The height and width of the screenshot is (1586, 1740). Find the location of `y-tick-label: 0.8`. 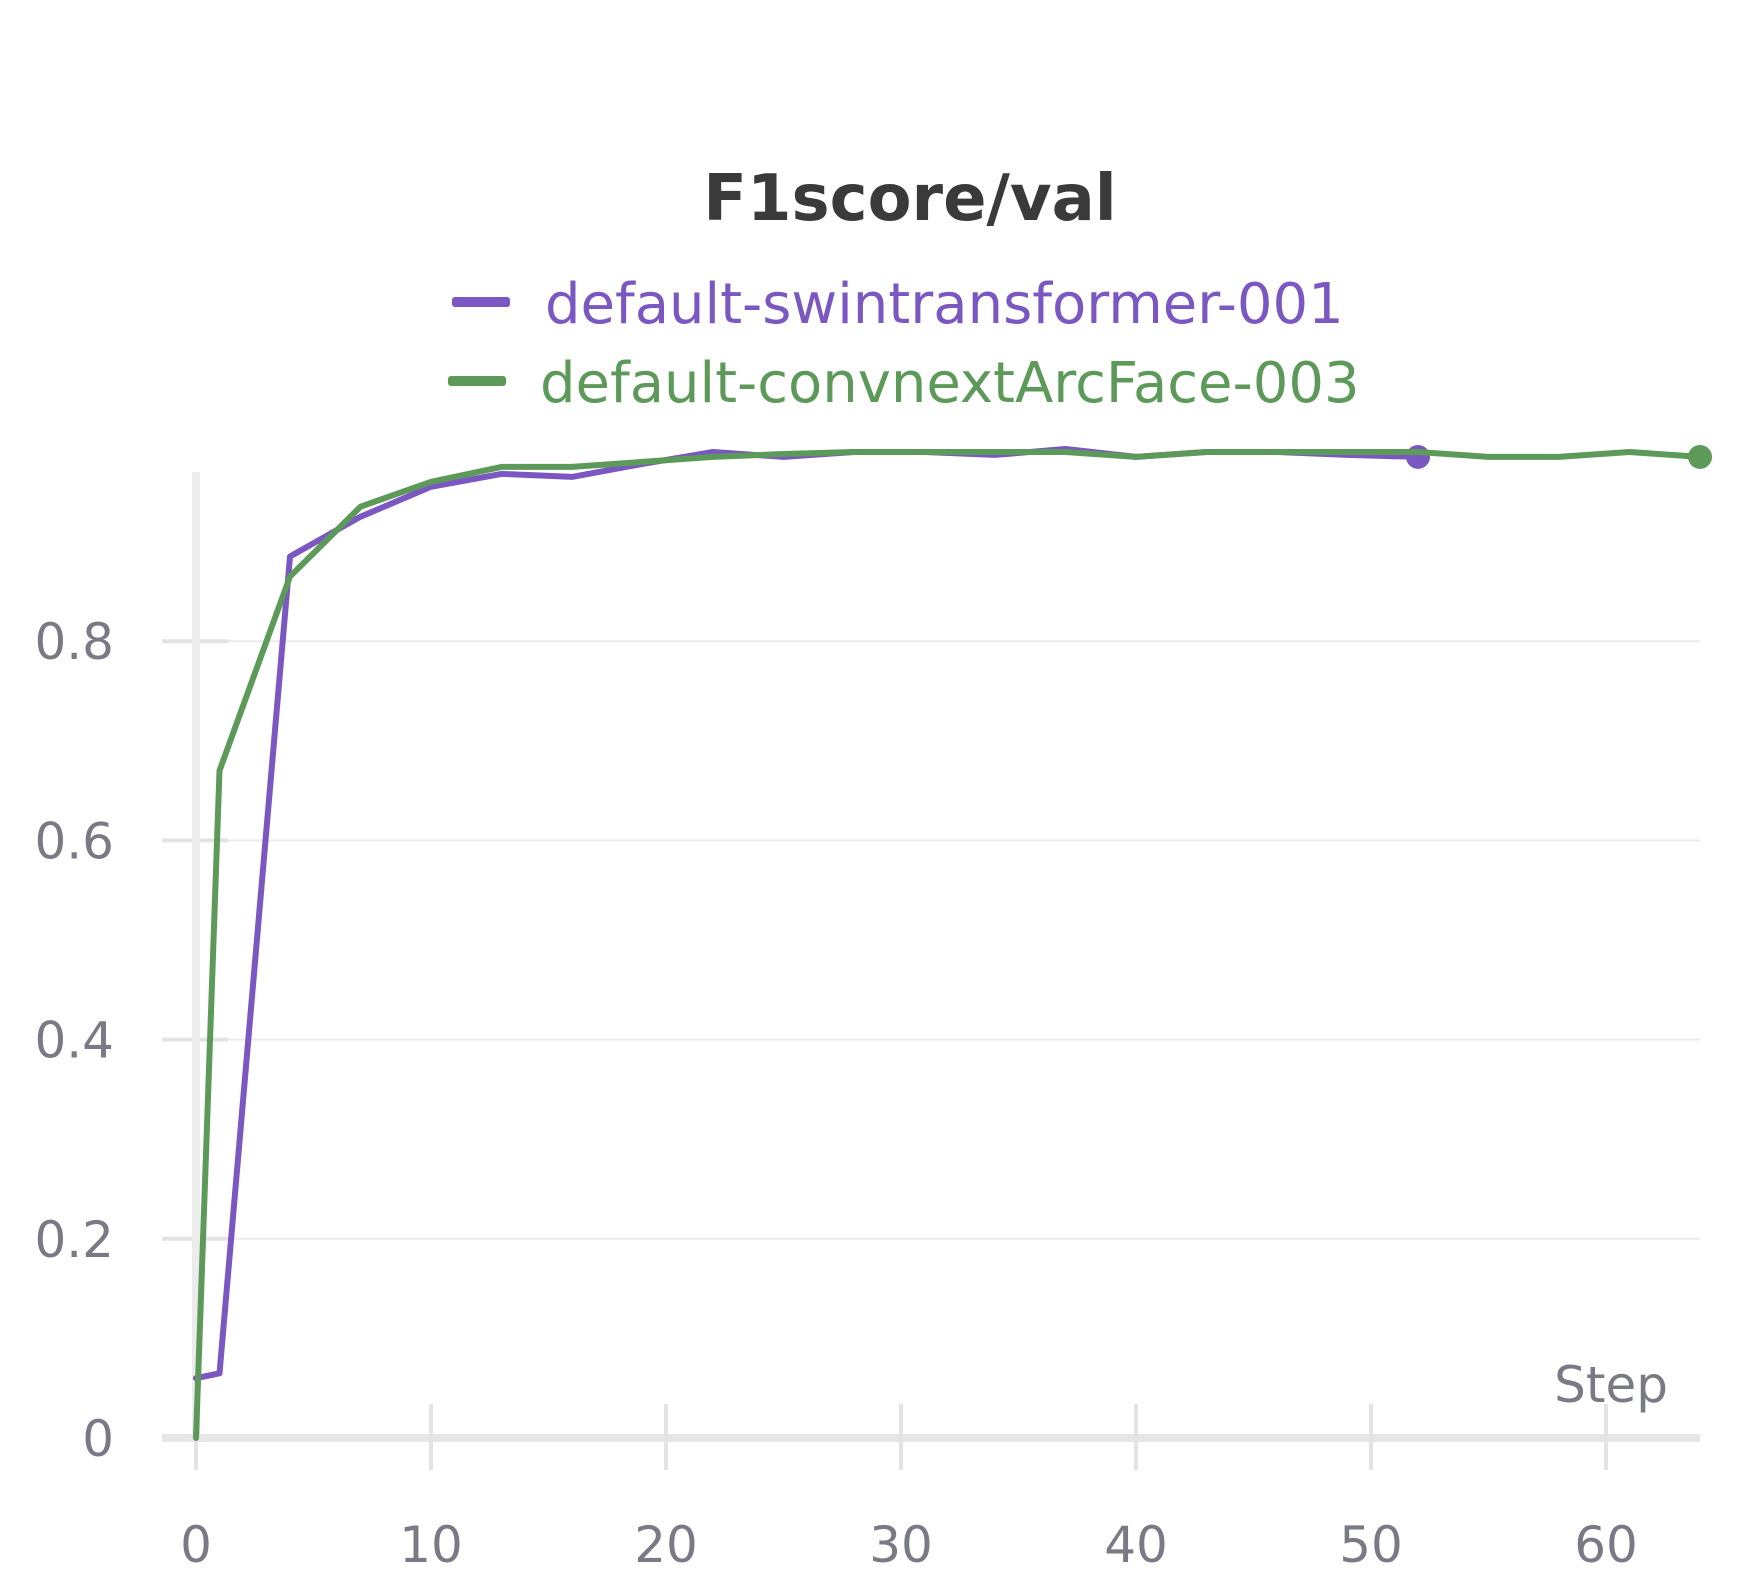

y-tick-label: 0.8 is located at coordinates (74, 642).